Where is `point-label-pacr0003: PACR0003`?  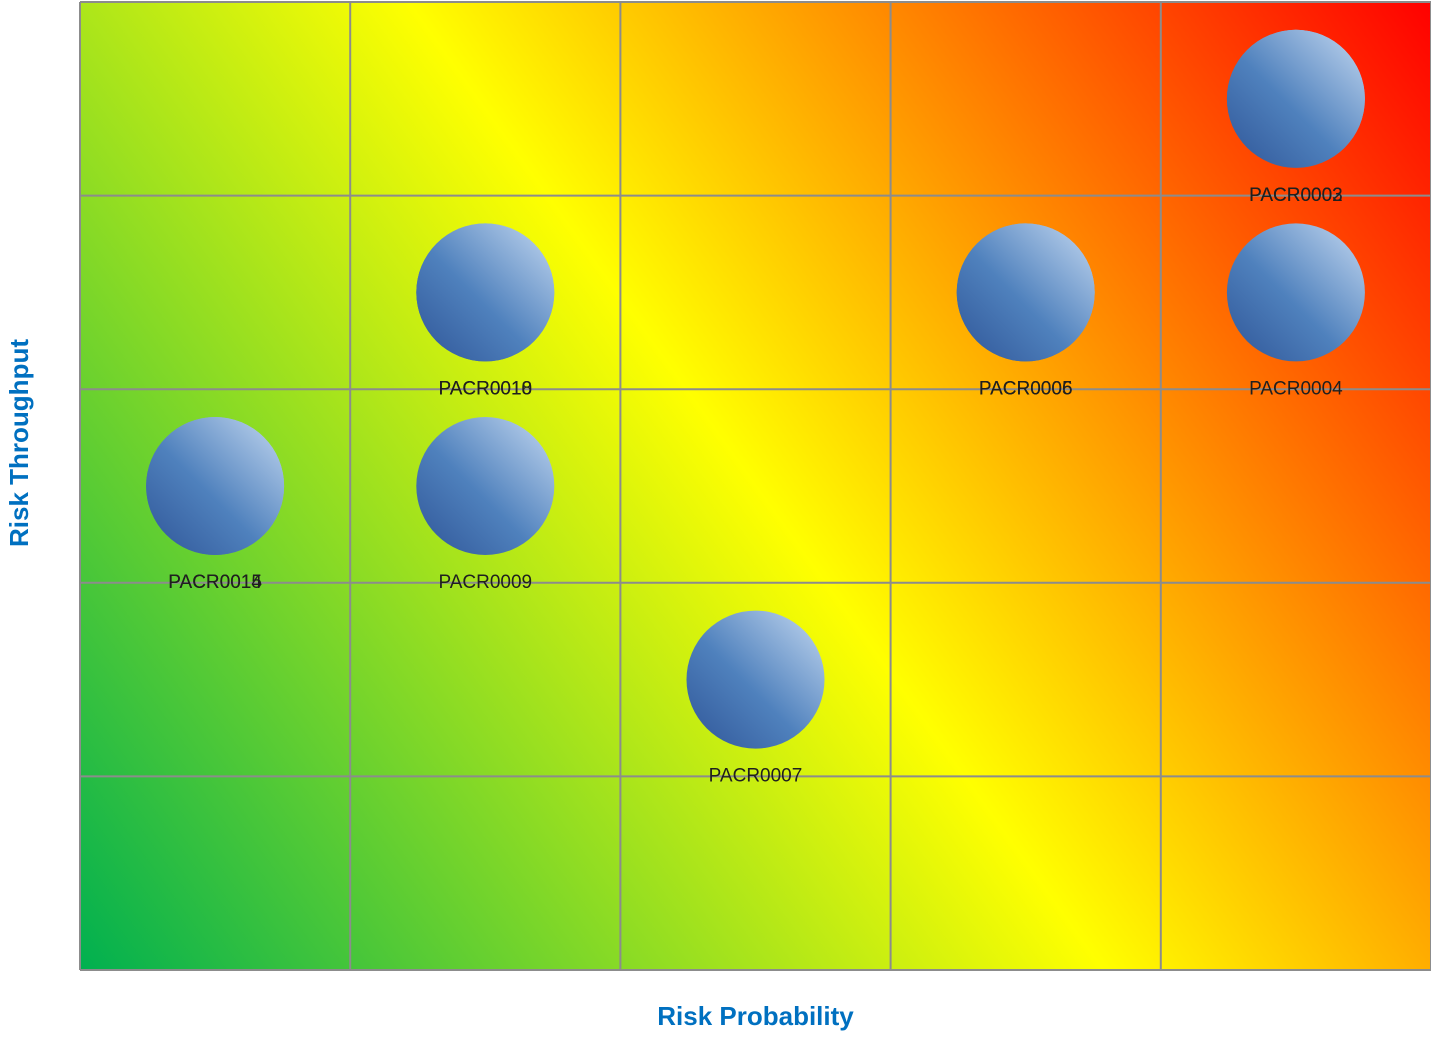 point-label-pacr0003: PACR0003 is located at coordinates (1296, 195).